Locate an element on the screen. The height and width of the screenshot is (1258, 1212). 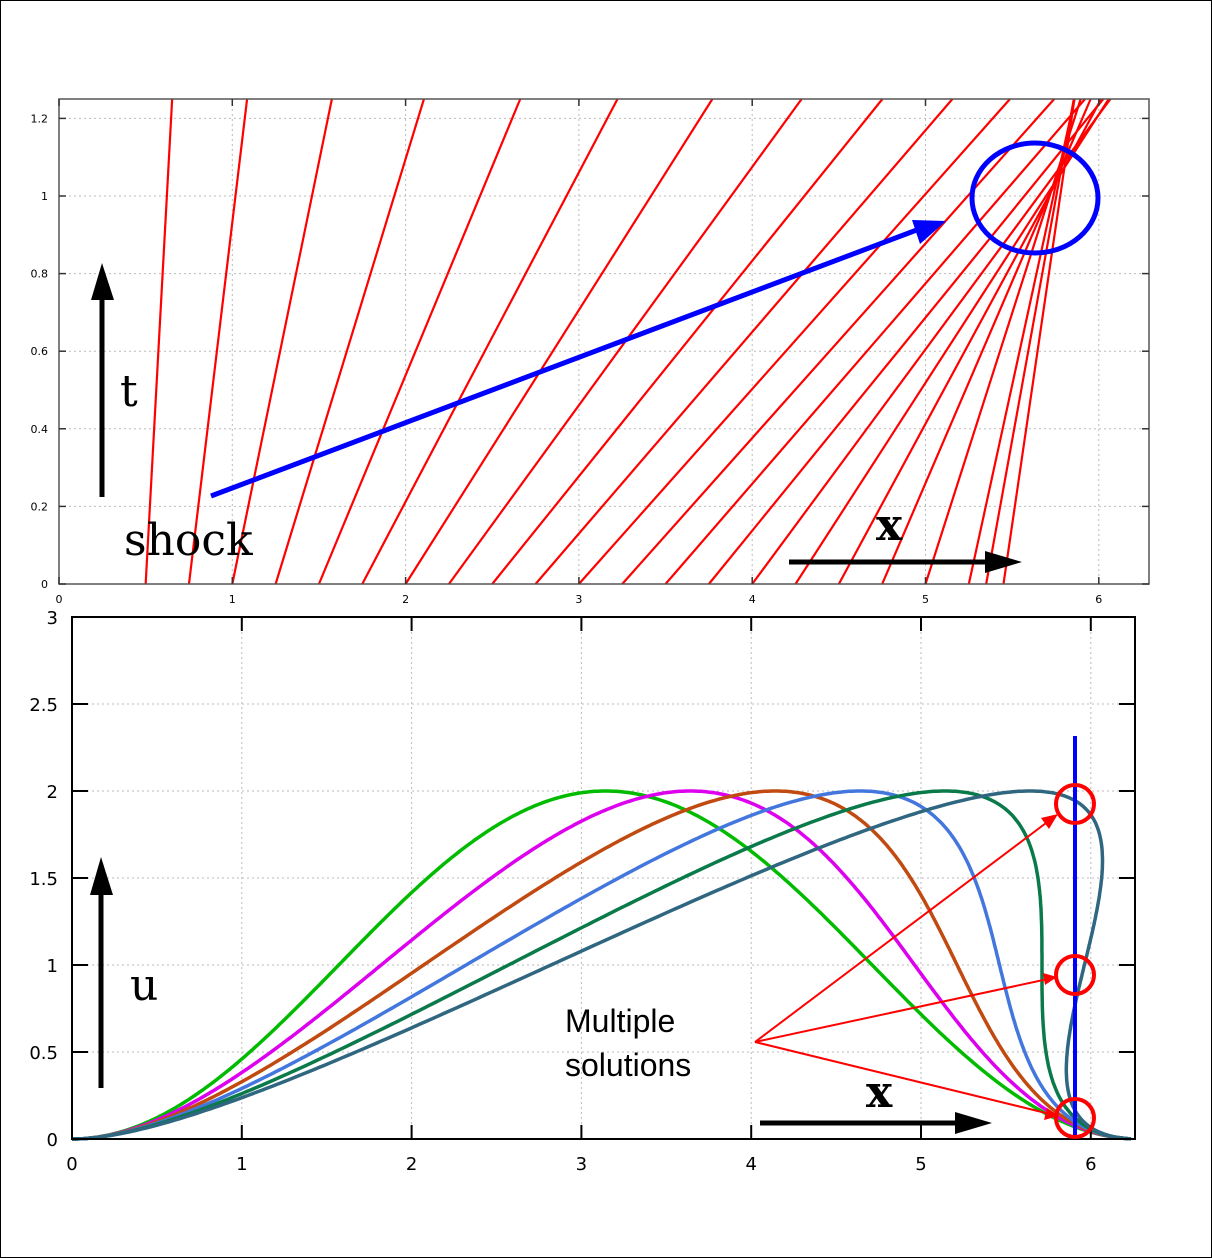
top-xtick-label: 3 is located at coordinates (578, 599).